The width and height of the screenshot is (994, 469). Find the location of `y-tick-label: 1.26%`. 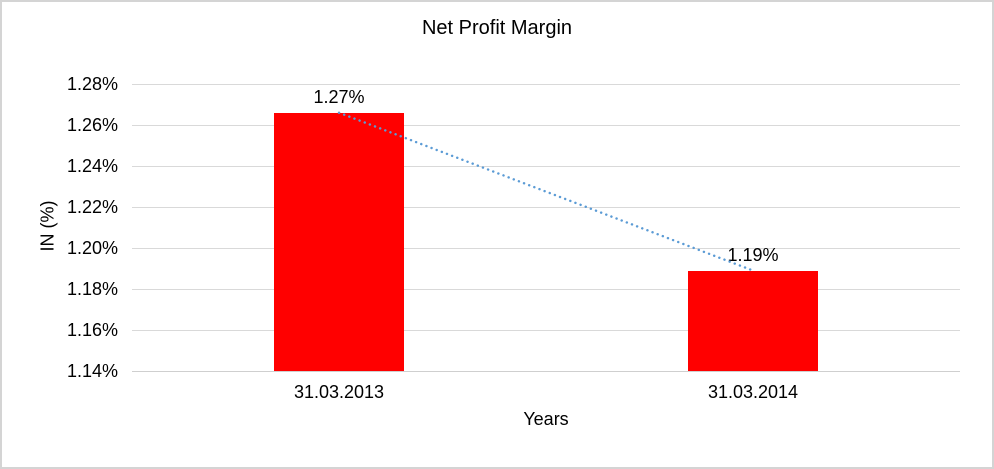

y-tick-label: 1.26% is located at coordinates (92, 125).